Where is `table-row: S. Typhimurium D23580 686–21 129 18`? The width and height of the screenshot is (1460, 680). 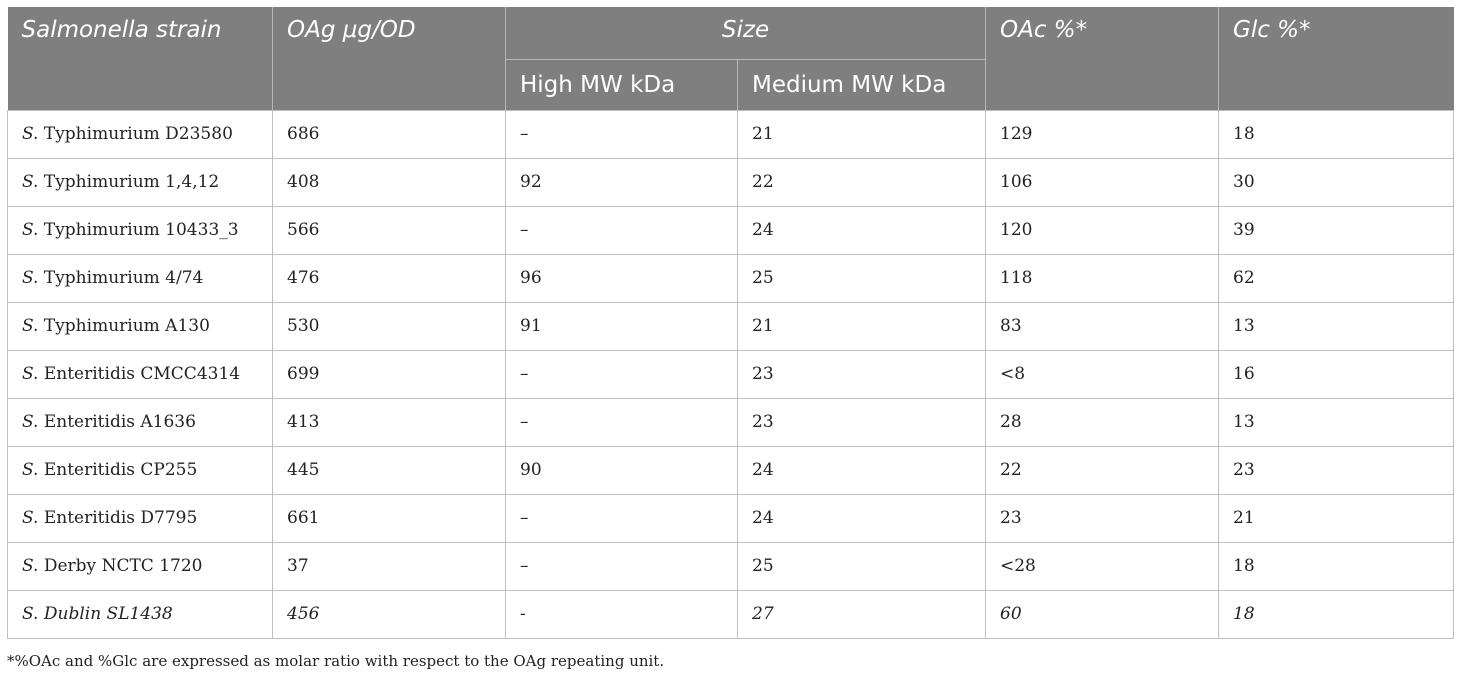 table-row: S. Typhimurium D23580 686–21 129 18 is located at coordinates (730, 134).